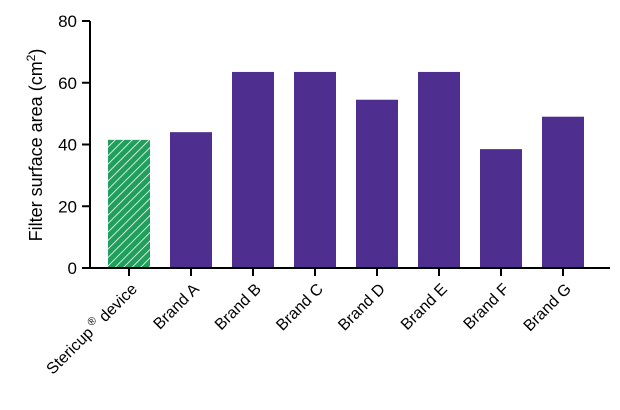  What do you see at coordinates (67, 206) in the screenshot?
I see `y-tick-label: 20` at bounding box center [67, 206].